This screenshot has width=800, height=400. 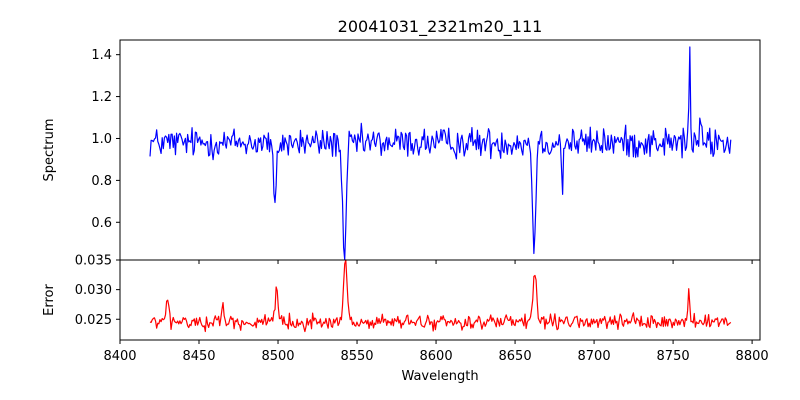 What do you see at coordinates (439, 376) in the screenshot?
I see `x-axis-label: Wavelength` at bounding box center [439, 376].